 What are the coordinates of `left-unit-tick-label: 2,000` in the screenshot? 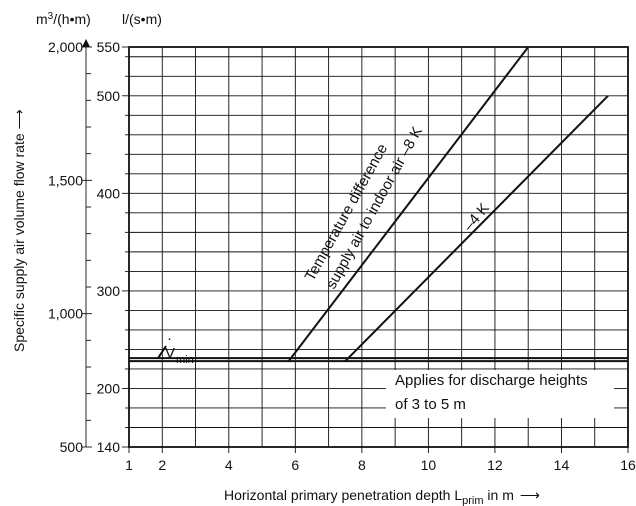 It's located at (65, 47).